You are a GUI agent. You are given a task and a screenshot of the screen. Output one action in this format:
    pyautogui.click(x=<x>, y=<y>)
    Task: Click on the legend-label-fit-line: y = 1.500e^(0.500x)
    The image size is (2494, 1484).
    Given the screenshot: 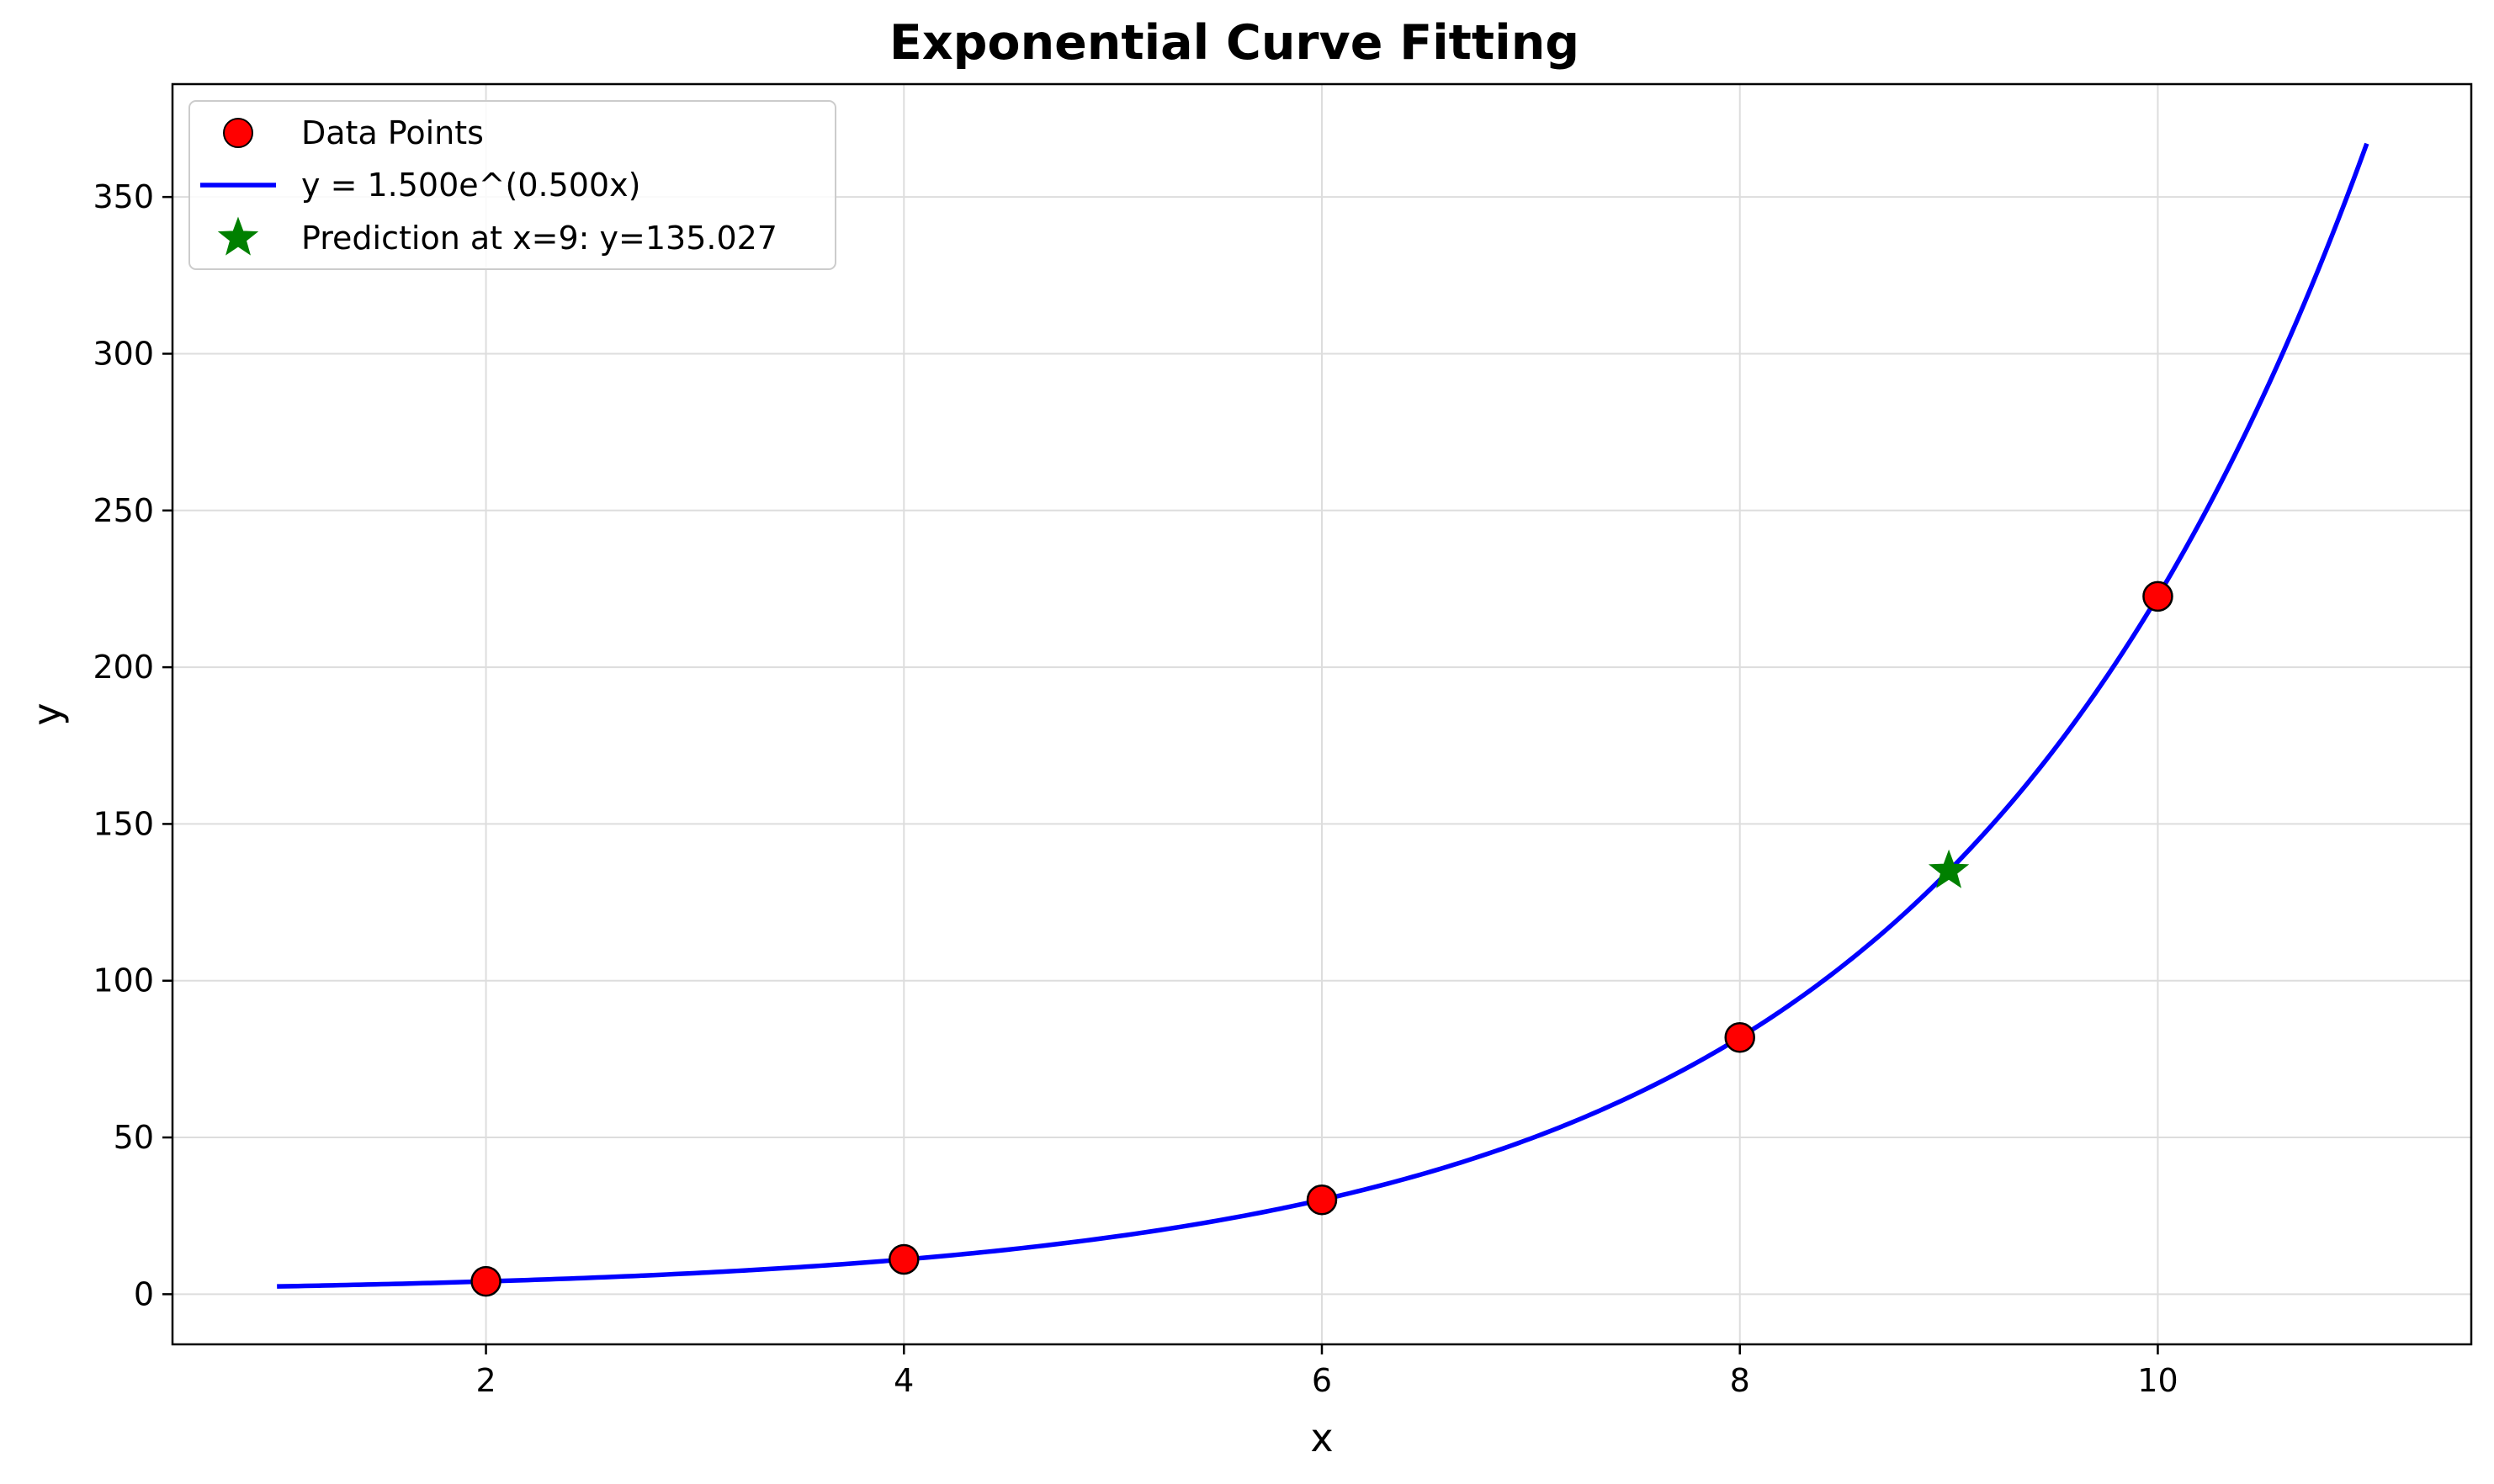 What is the action you would take?
    pyautogui.click(x=471, y=185)
    